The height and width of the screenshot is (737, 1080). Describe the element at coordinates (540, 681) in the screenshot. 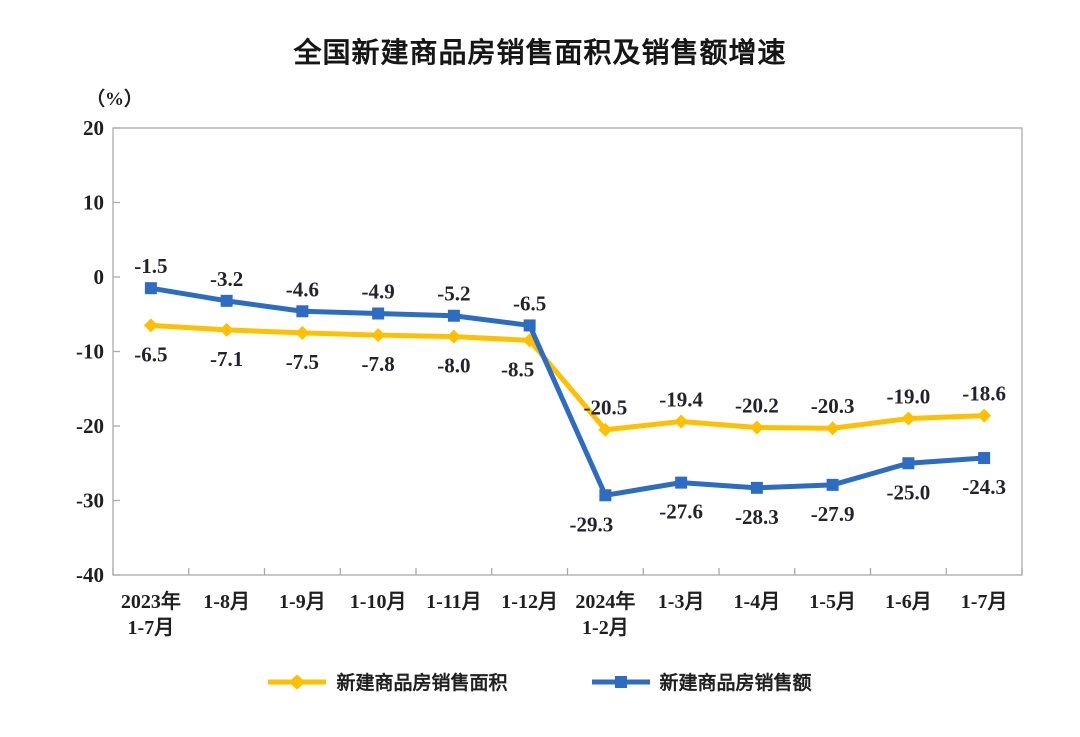

I see `legend: 新建商品房销售面积 新建商品房销售额` at that location.